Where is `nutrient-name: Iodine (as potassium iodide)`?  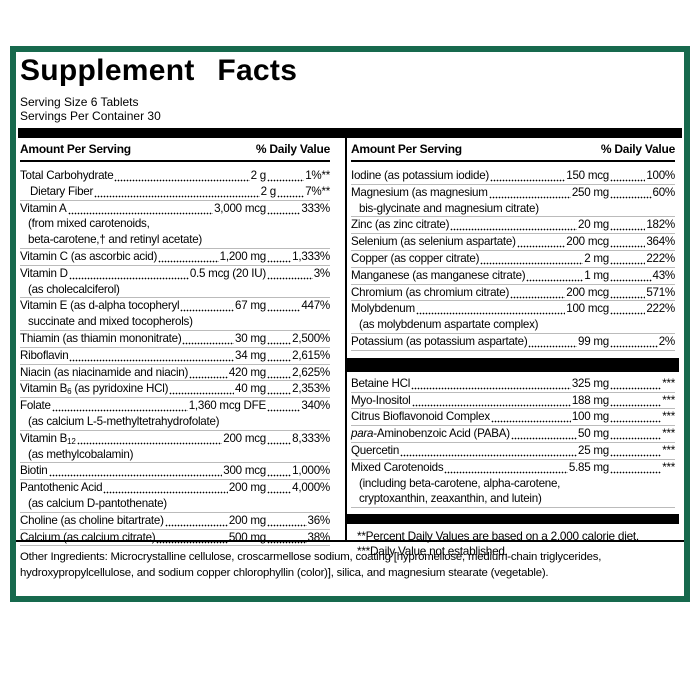
nutrient-name: Iodine (as potassium iodide) is located at coordinates (420, 176).